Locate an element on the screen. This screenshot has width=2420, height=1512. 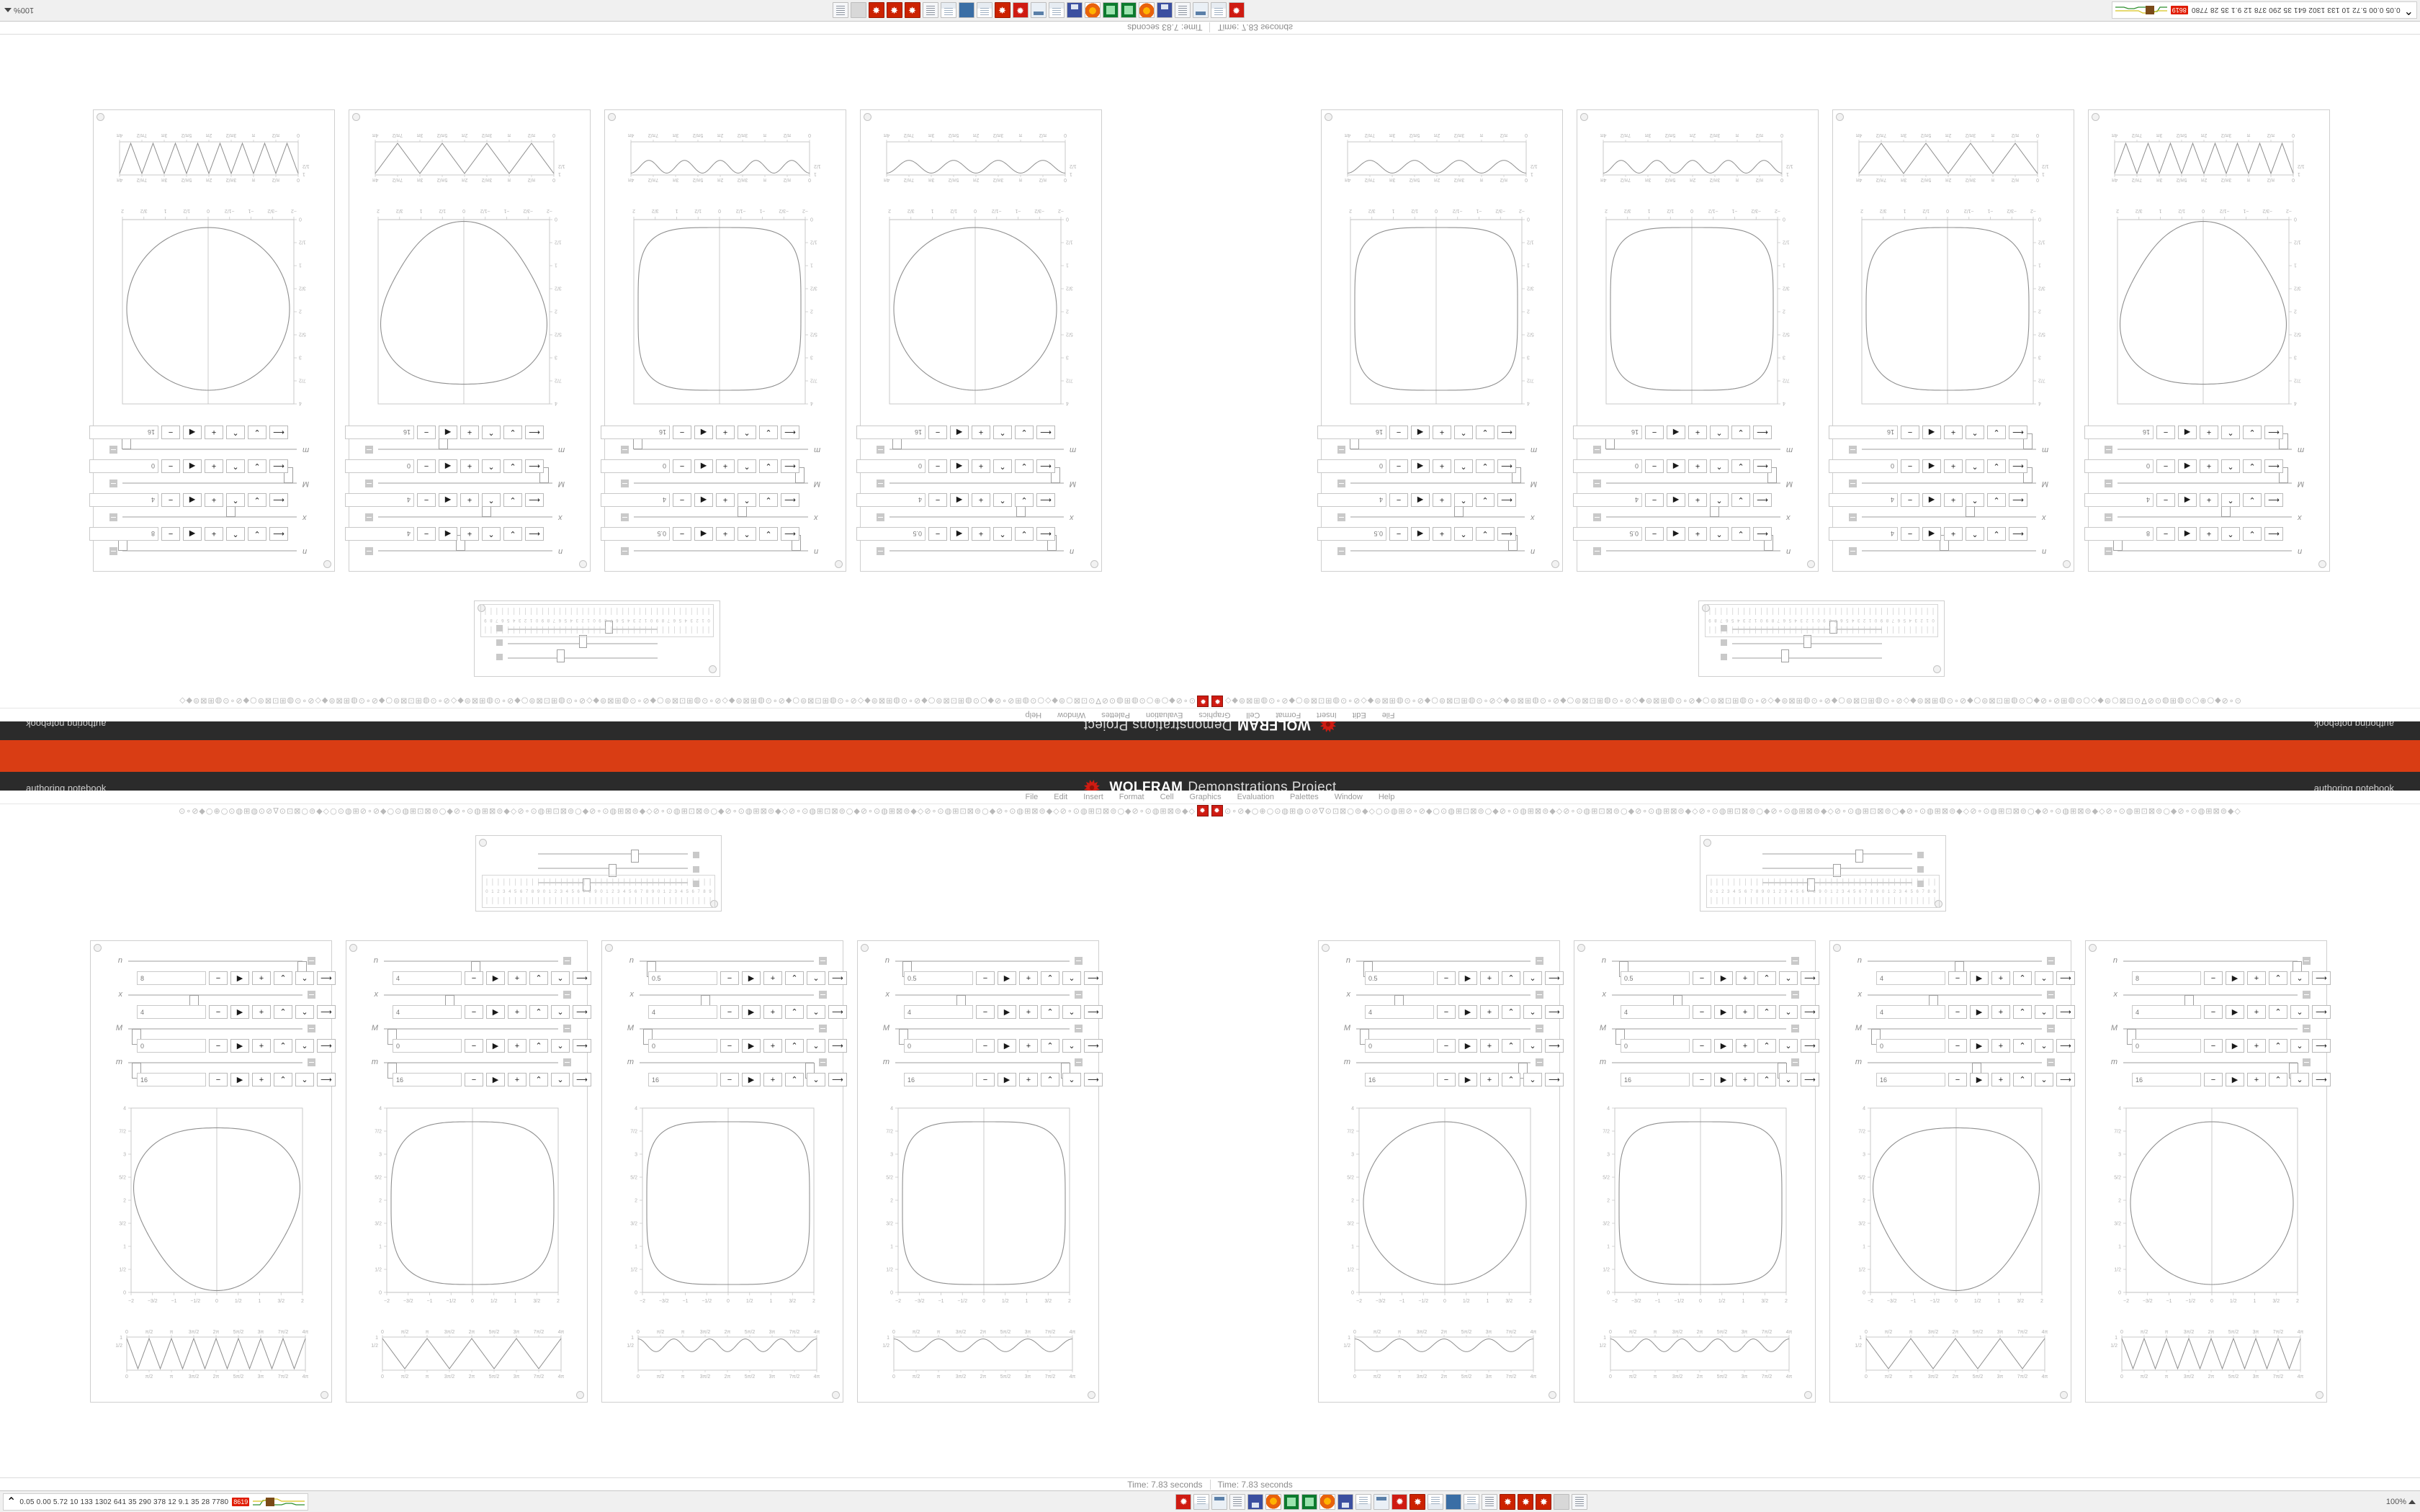
menu-item-format: Format is located at coordinates (1131, 797).